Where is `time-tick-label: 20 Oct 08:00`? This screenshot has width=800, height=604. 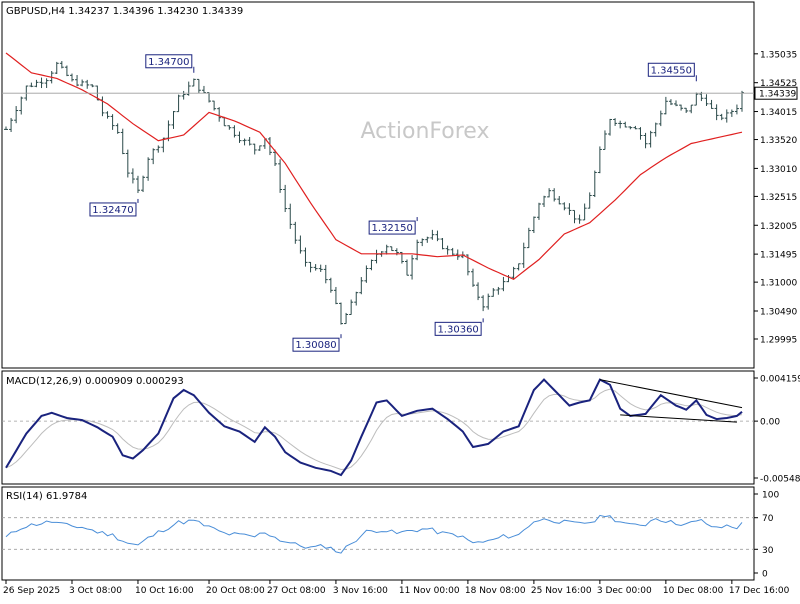 time-tick-label: 20 Oct 08:00 is located at coordinates (235, 591).